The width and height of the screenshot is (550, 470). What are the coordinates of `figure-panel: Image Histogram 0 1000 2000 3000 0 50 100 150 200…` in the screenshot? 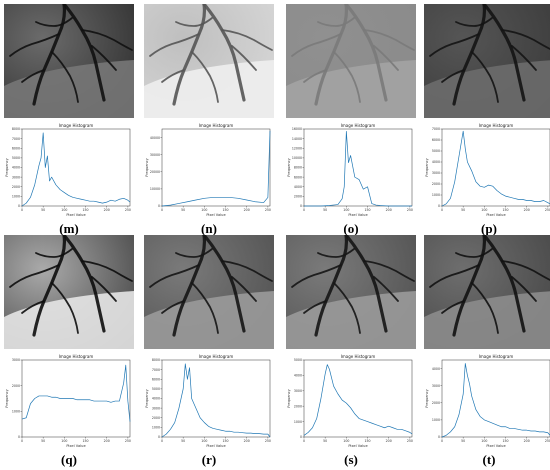 It's located at (69, 351).